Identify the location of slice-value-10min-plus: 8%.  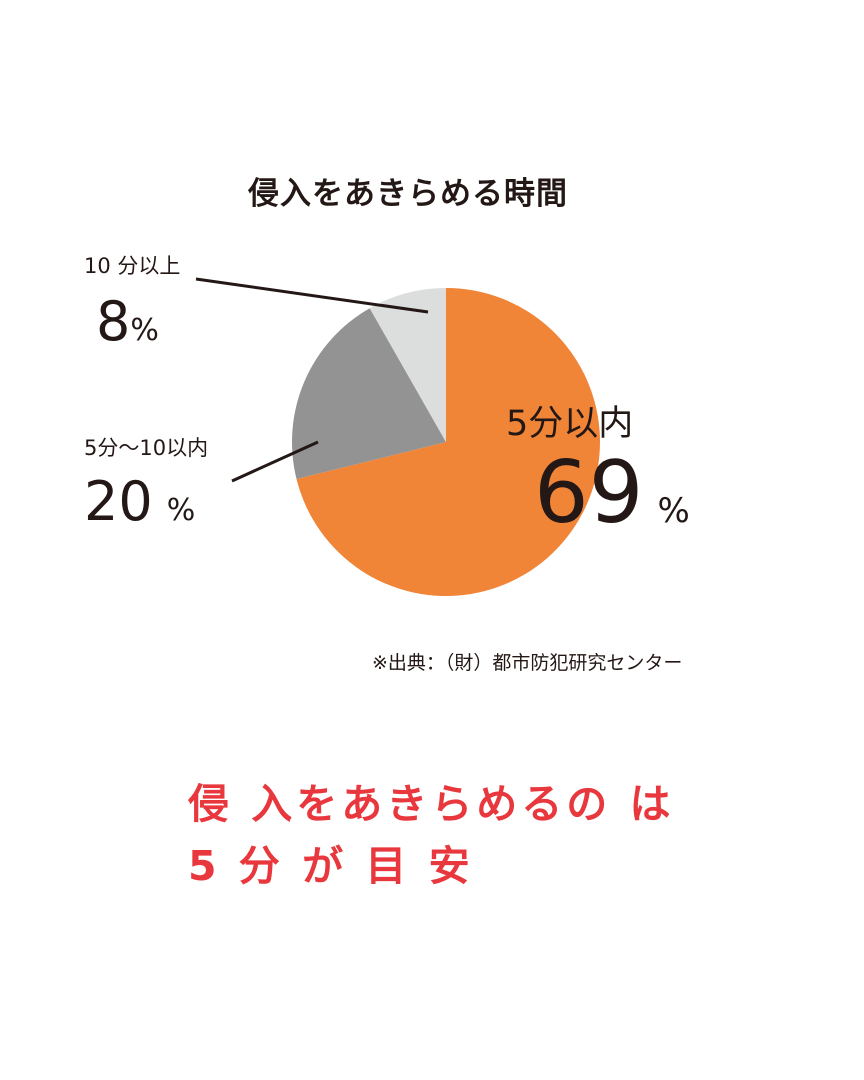
(127, 322).